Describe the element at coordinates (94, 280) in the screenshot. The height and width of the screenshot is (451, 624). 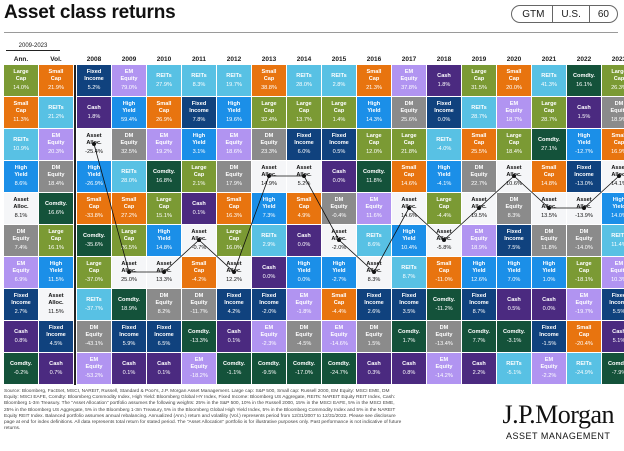
I see `return-value: -37.0%` at that location.